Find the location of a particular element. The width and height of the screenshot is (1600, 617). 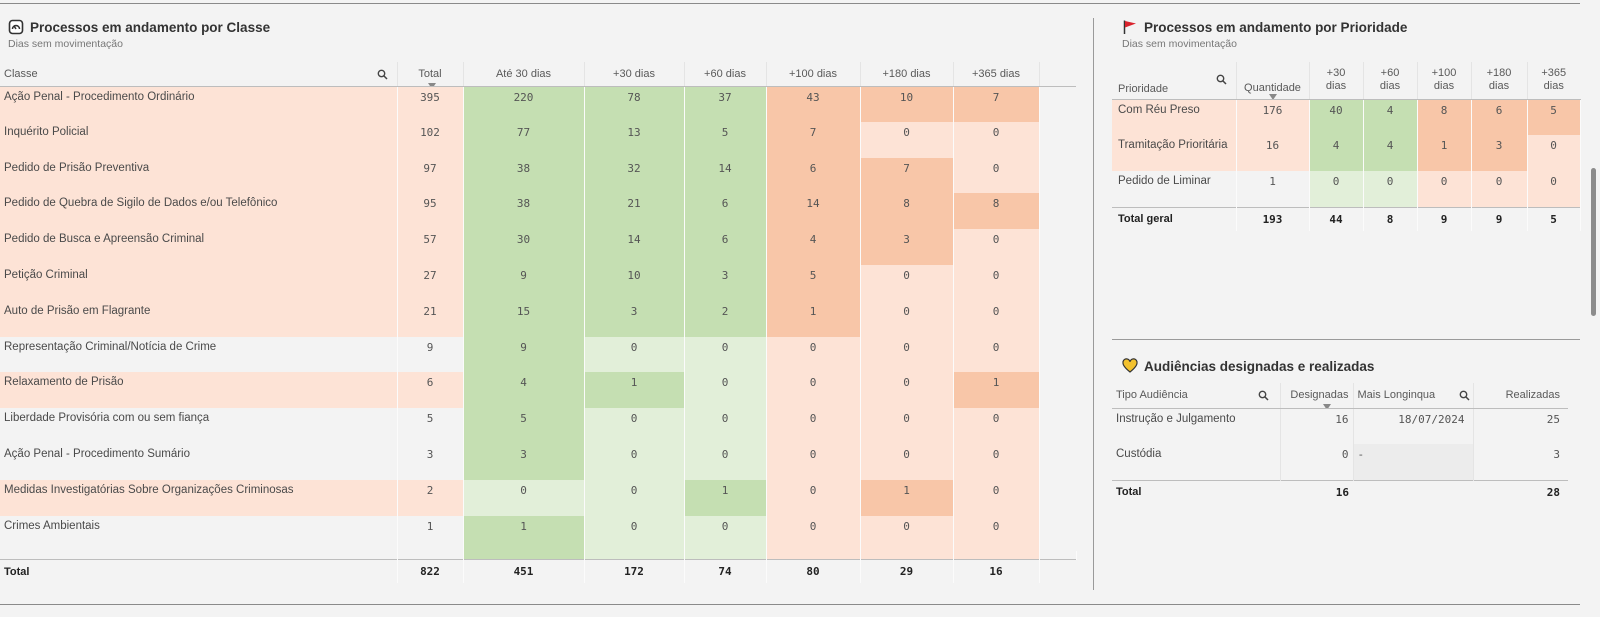

col-header-classe: Classe is located at coordinates (199, 74).